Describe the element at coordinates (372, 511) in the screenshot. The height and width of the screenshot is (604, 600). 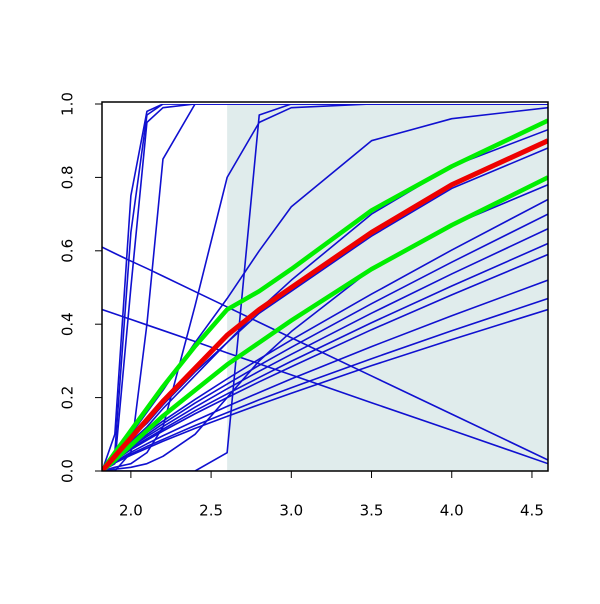
I see `x-tick-label: 3.5` at that location.